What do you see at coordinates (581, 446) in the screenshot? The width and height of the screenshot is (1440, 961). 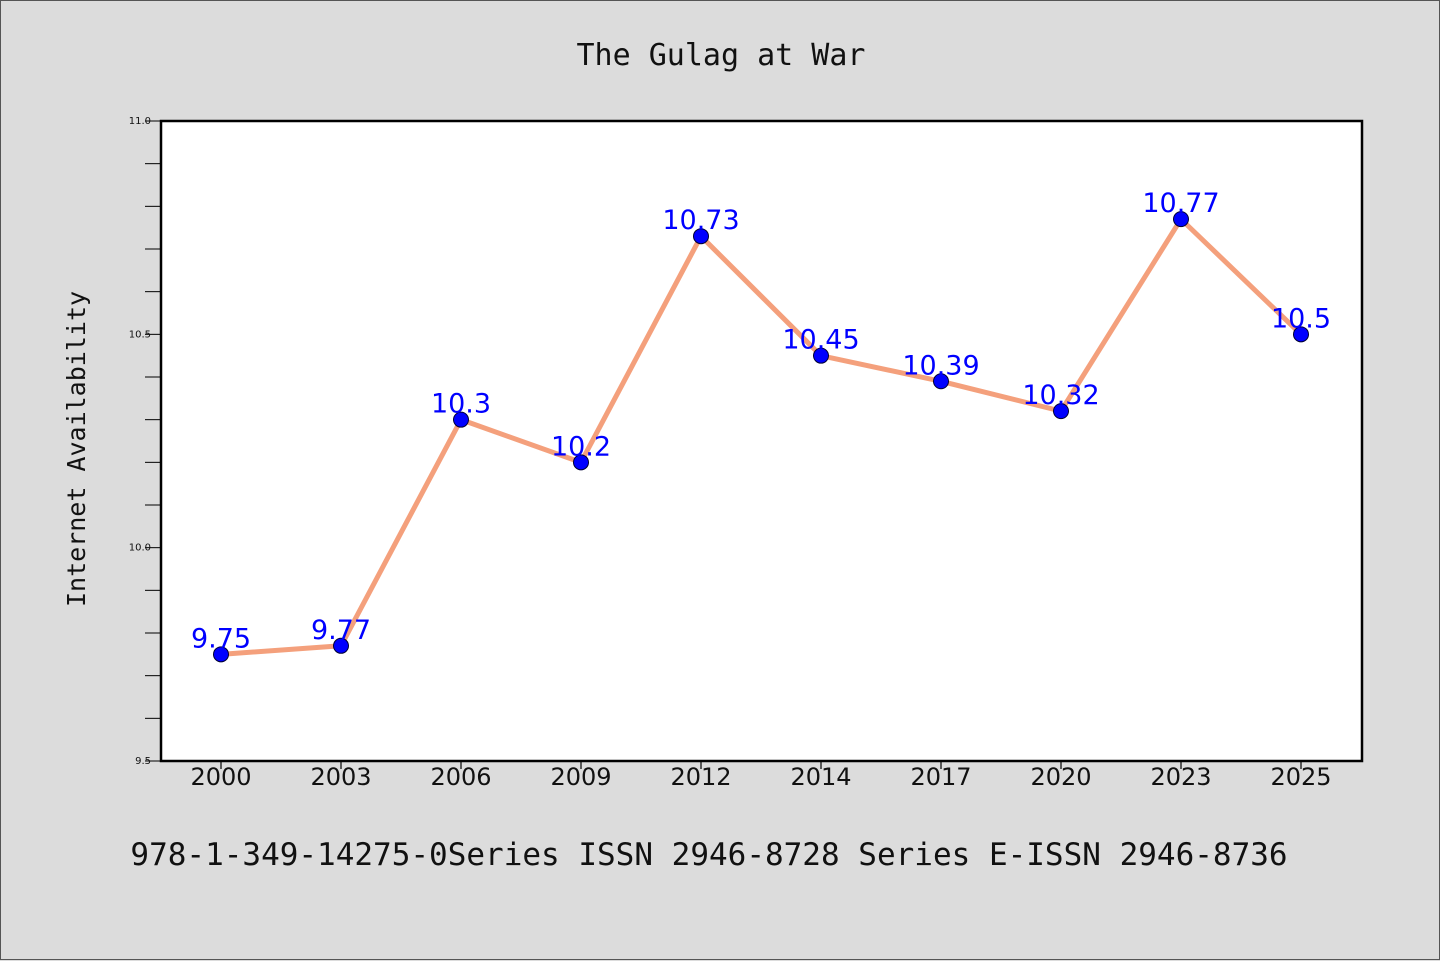 I see `data-label: 10.2` at bounding box center [581, 446].